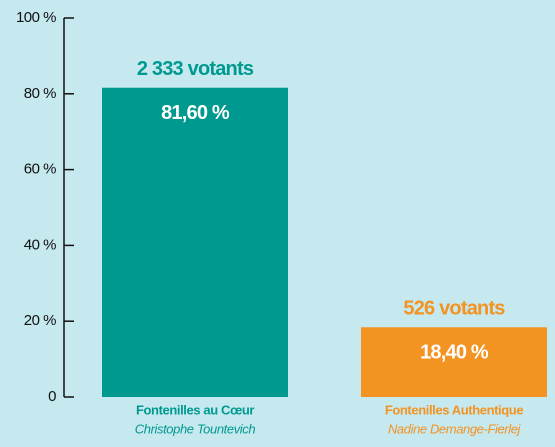 This screenshot has width=555, height=447. Describe the element at coordinates (454, 309) in the screenshot. I see `vote-label: 526 votants` at that location.